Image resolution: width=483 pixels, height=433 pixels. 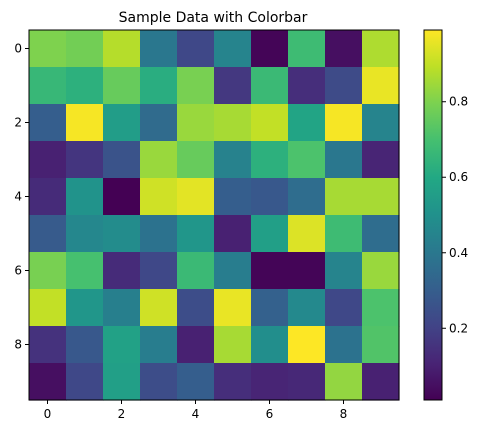 I want to click on x-tick-label: 2, so click(x=122, y=414).